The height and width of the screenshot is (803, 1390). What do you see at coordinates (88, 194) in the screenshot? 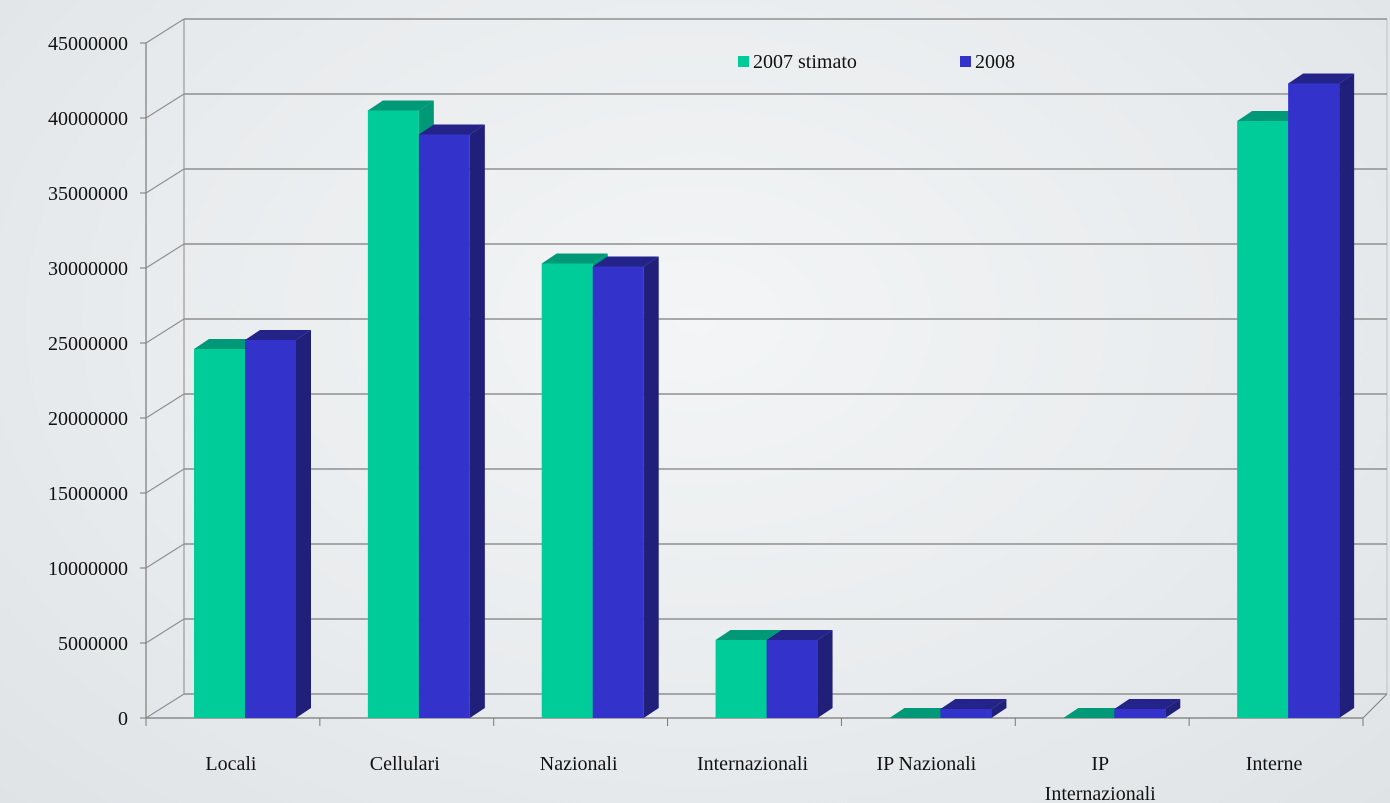
I see `y-tick-label: 35000000` at bounding box center [88, 194].